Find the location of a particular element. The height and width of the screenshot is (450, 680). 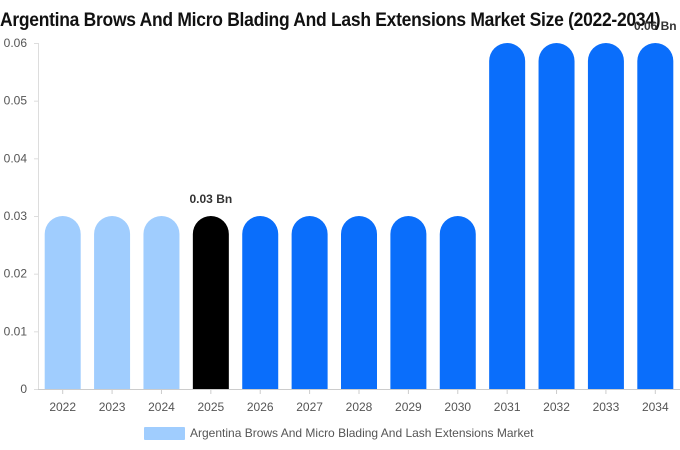

bar-2024 is located at coordinates (161, 302).